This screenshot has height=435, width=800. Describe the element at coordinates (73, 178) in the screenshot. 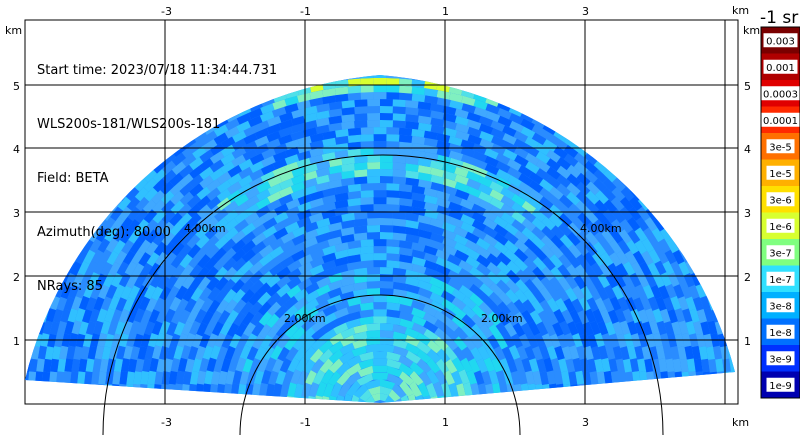

I see `field-name: Field: BETA` at that location.